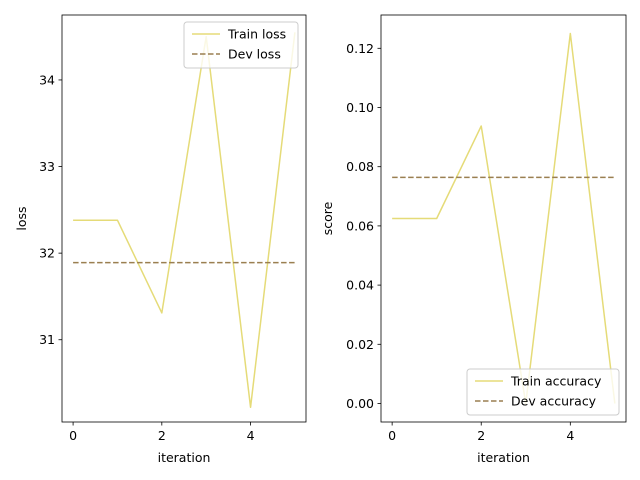 Image resolution: width=640 pixels, height=480 pixels. I want to click on y-tick-label: 33, so click(47, 166).